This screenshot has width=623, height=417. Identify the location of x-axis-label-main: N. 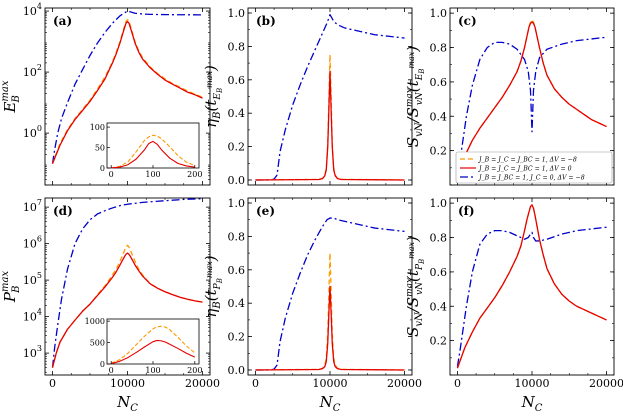
(528, 402).